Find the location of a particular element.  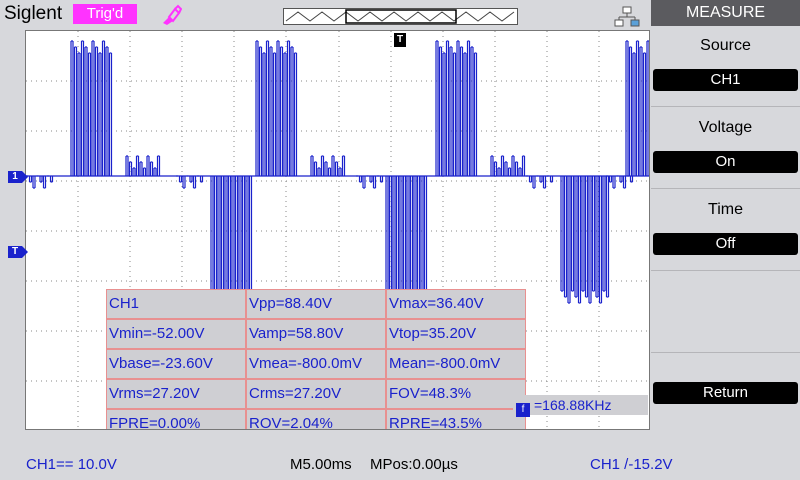

time-label: Time is located at coordinates (725, 209).